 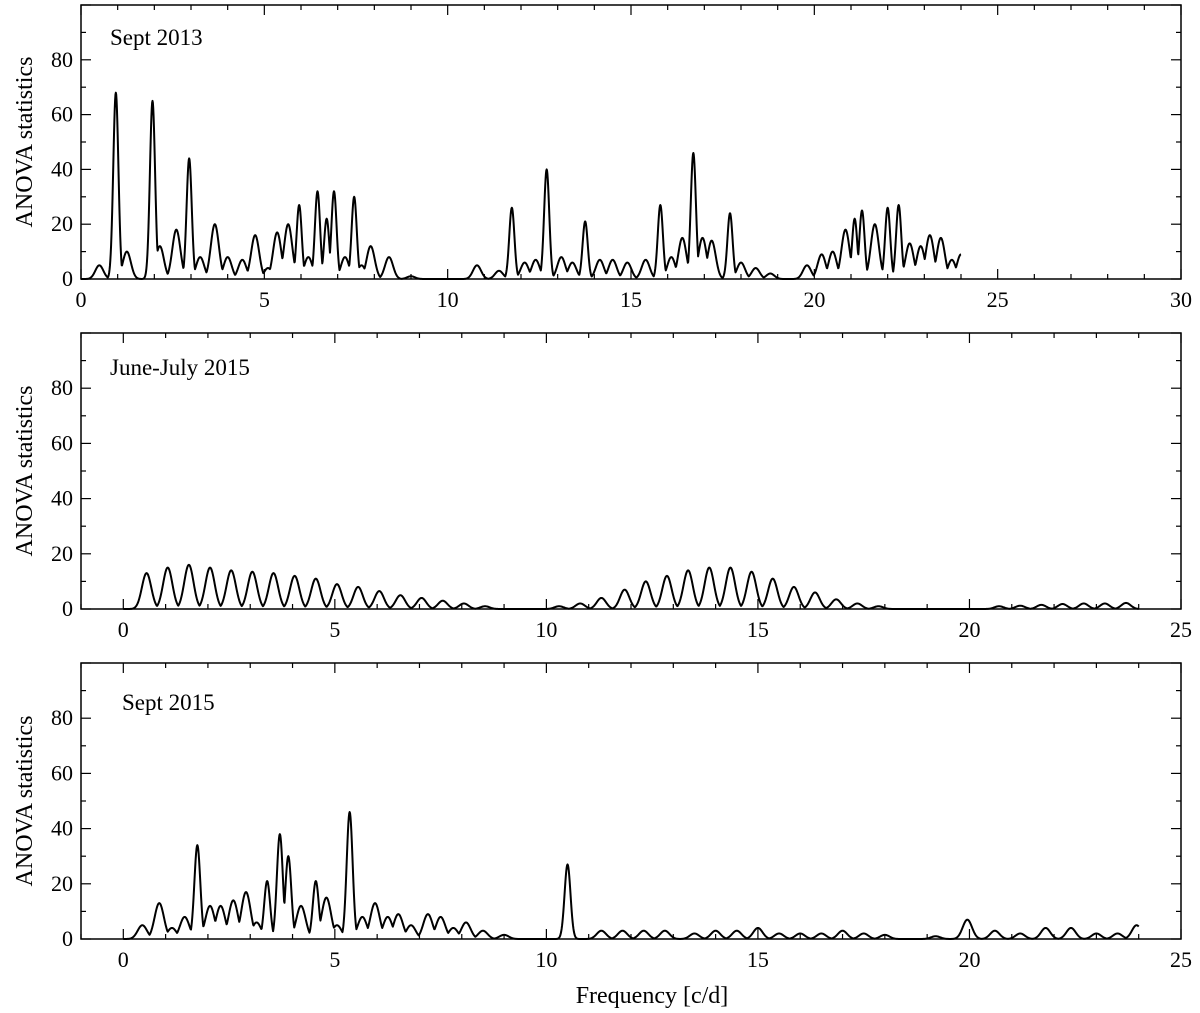 What do you see at coordinates (652, 996) in the screenshot?
I see `x-axis-label: Frequency [c/d]` at bounding box center [652, 996].